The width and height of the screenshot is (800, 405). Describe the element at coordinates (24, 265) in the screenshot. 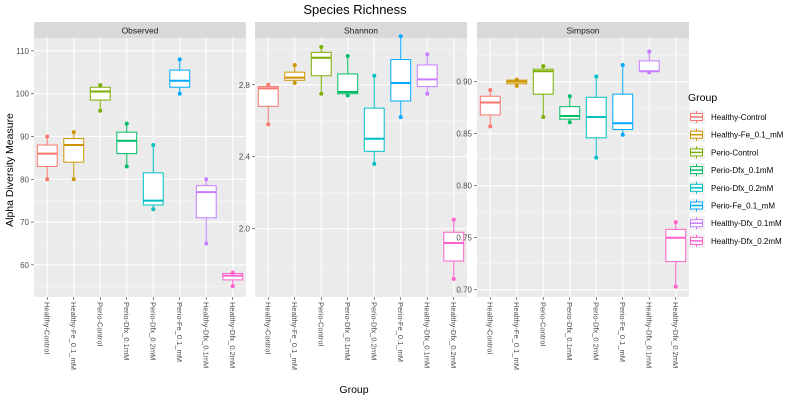

I see `y-tick-label: 60` at that location.